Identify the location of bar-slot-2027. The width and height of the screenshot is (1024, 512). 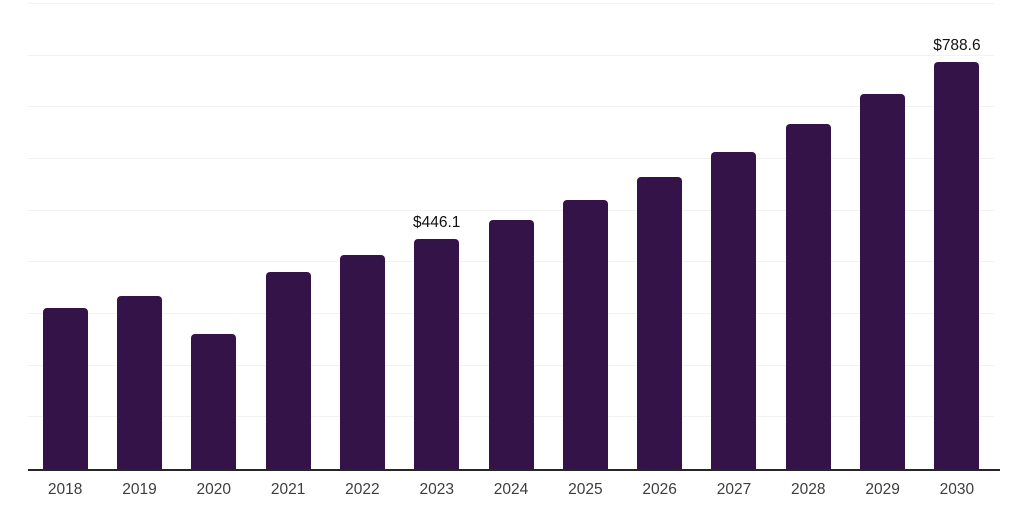
(734, 234).